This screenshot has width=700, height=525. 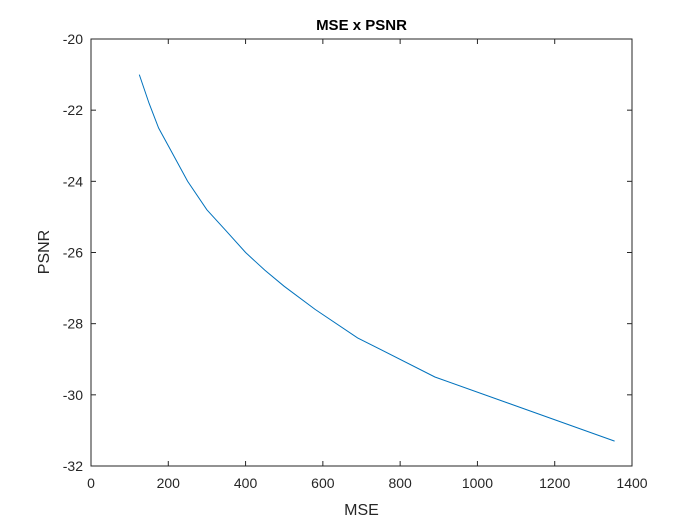 What do you see at coordinates (44, 252) in the screenshot?
I see `y-axis-label: PSNR` at bounding box center [44, 252].